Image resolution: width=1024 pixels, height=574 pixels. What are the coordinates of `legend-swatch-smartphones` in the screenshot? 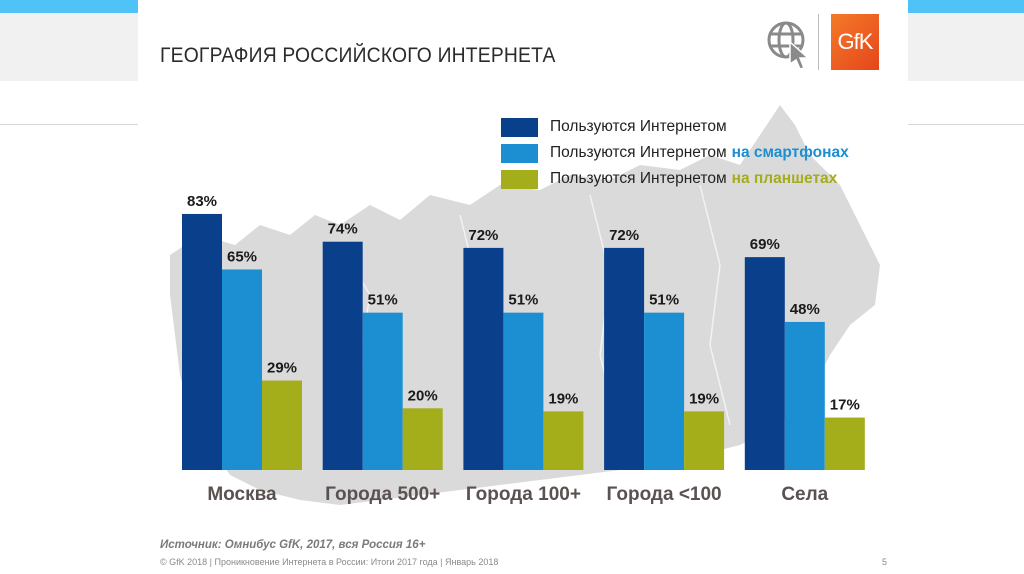 It's located at (519, 153).